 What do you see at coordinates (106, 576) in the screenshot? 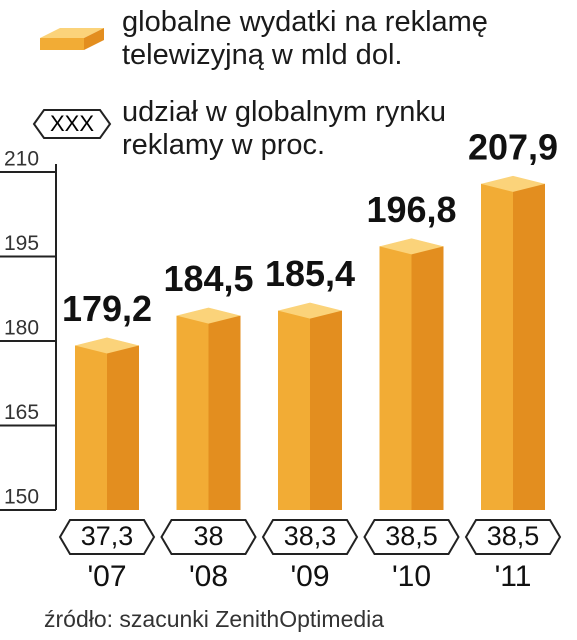
I see `x-tick-label: '07` at bounding box center [106, 576].